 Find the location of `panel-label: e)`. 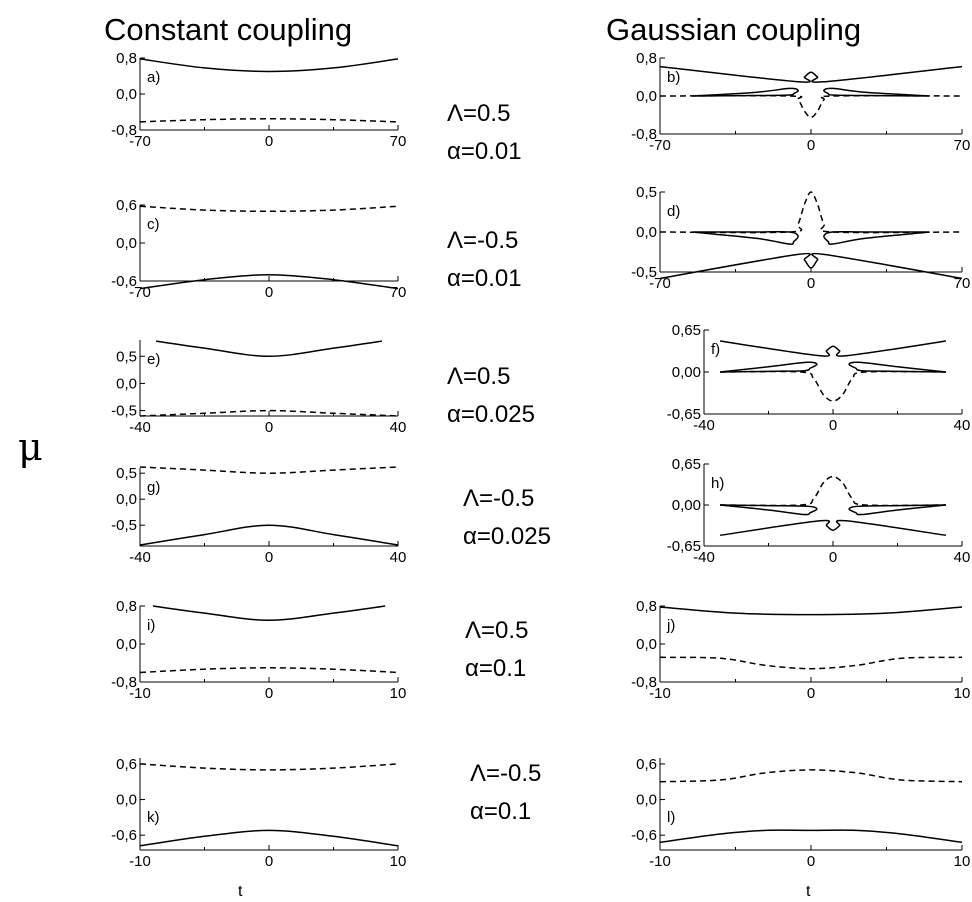

panel-label: e) is located at coordinates (153, 359).